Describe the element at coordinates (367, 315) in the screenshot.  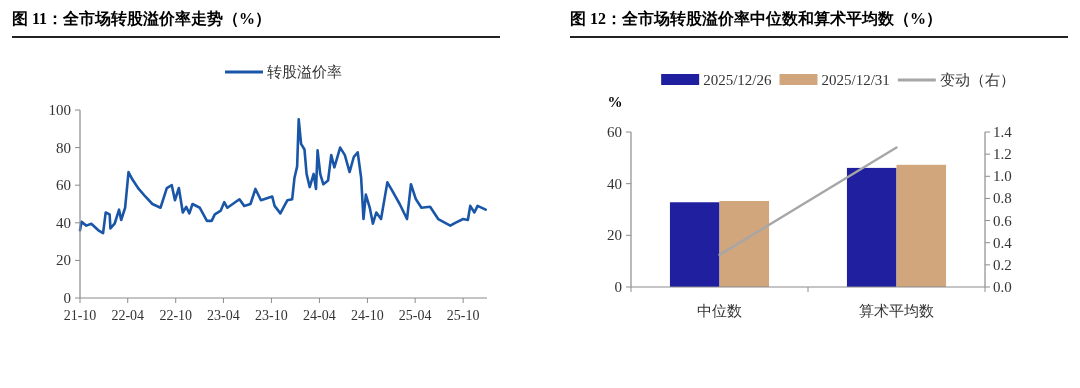
I see `x-tick-label: 24-10` at that location.